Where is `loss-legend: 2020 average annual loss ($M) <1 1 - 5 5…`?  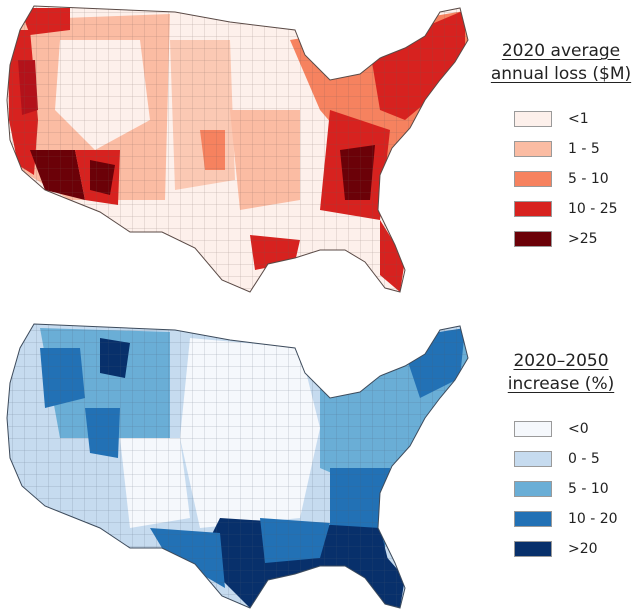
loss-legend: 2020 average annual loss ($M) <1 1 - 5 5… is located at coordinates (561, 147).